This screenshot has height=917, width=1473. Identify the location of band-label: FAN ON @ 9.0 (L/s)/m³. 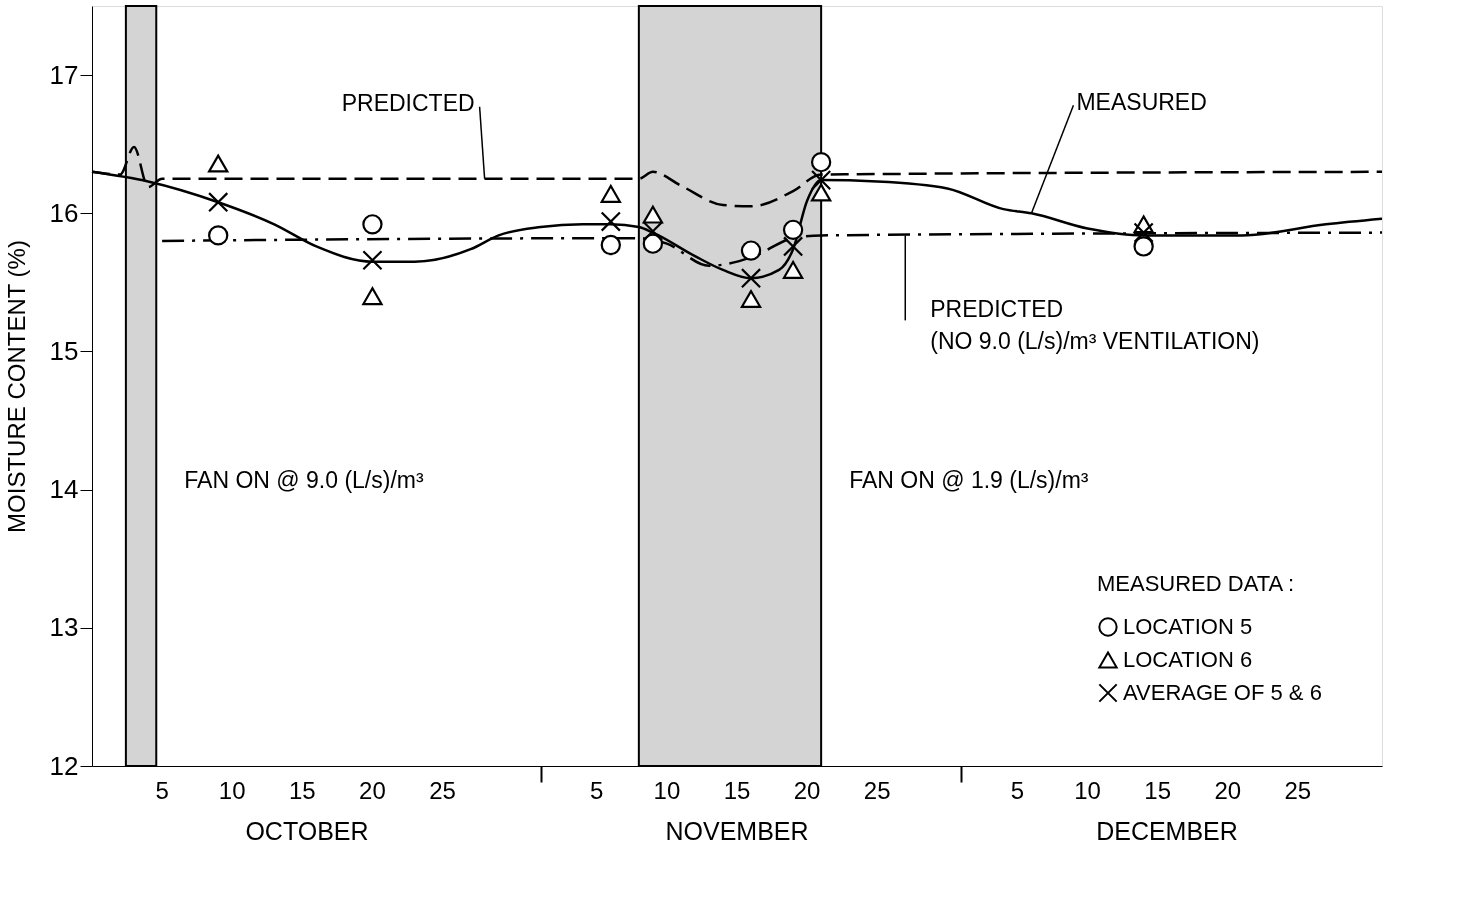
(304, 480).